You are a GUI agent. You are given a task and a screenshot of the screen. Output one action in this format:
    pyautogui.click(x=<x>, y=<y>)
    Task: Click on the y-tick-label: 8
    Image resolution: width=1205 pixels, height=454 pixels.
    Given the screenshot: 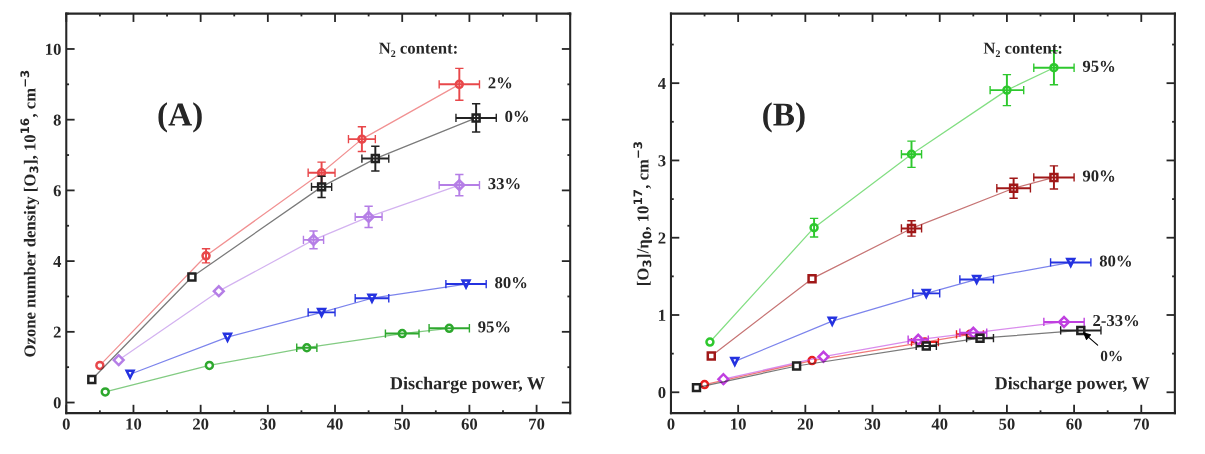 What is the action you would take?
    pyautogui.click(x=57, y=120)
    